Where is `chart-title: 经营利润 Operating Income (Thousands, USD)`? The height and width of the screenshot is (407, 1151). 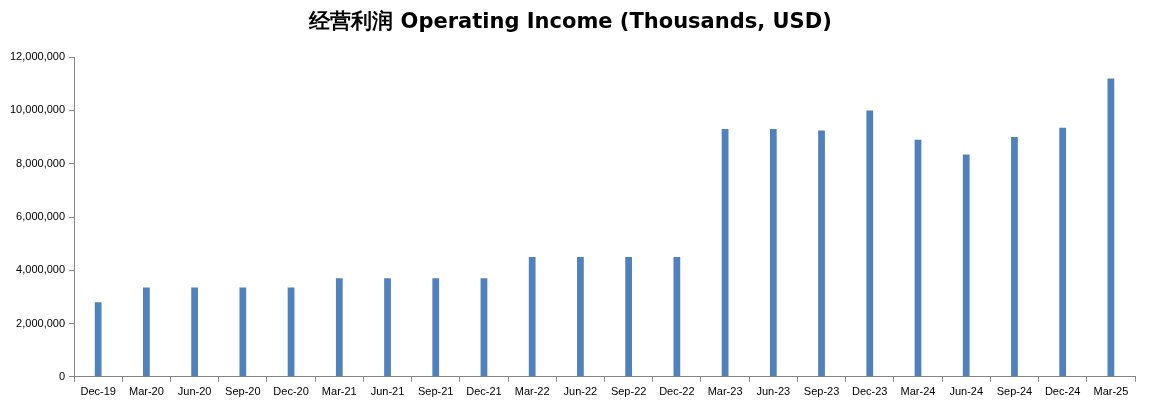
chart-title: 经营利润 Operating Income (Thousands, USD) is located at coordinates (570, 21).